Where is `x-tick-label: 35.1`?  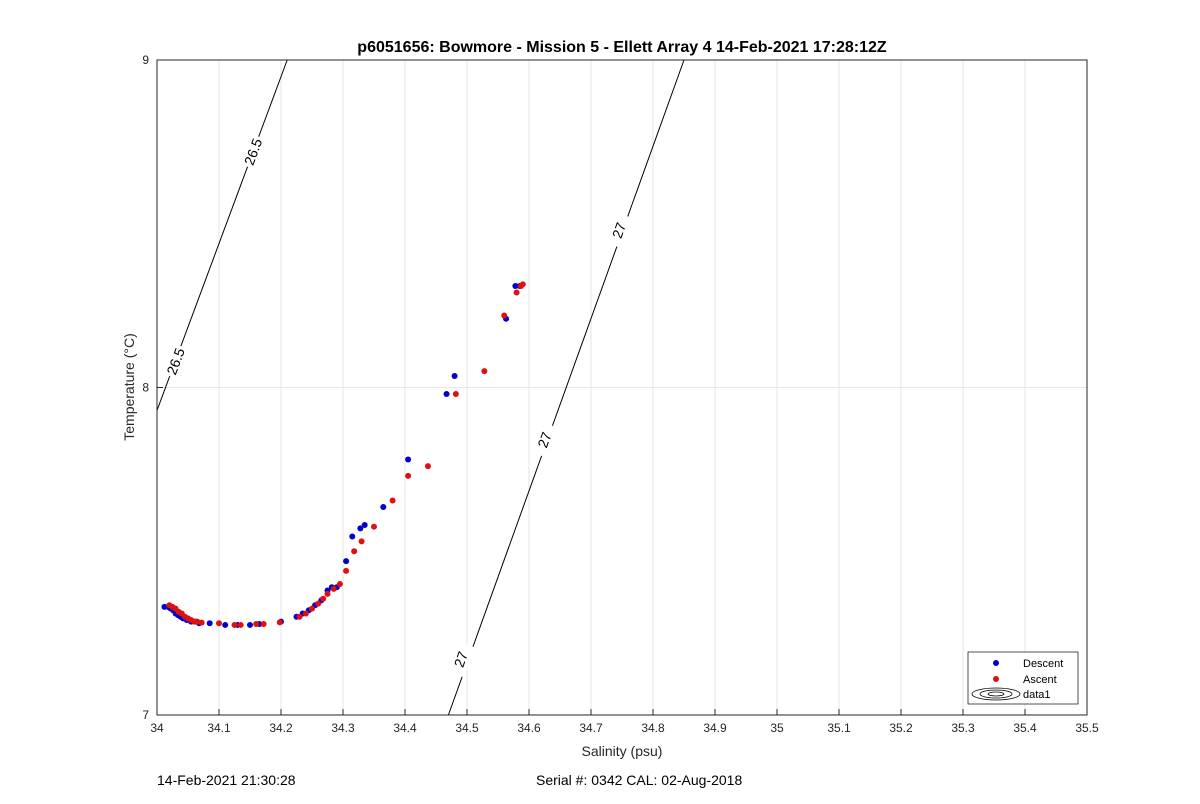
x-tick-label: 35.1 is located at coordinates (839, 728).